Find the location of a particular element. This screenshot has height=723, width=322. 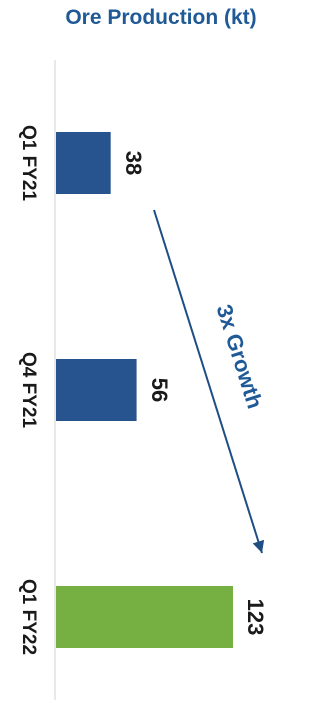

category-label: Q4 FY21 is located at coordinates (28, 390).